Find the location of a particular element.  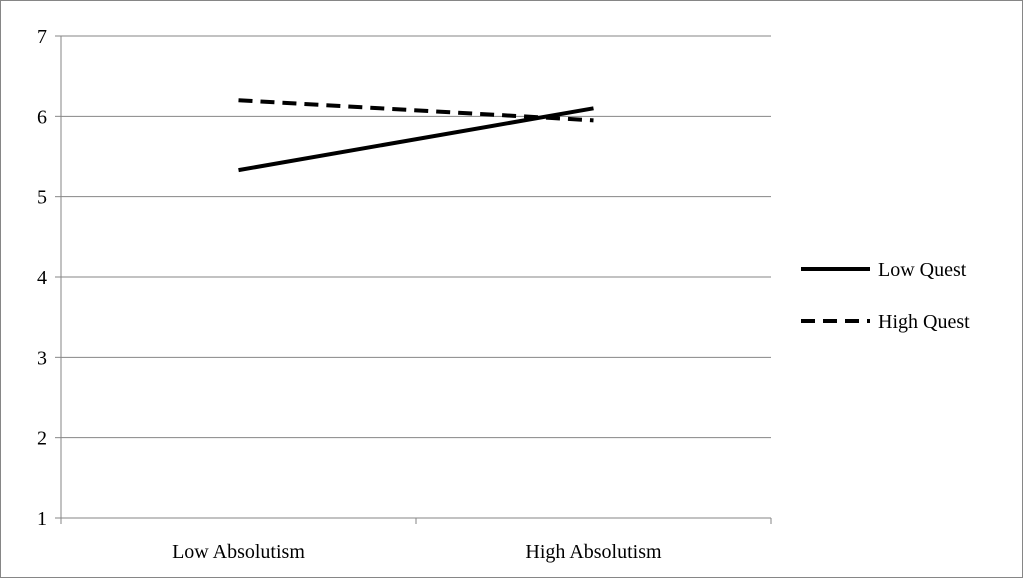

y-tick-label: 7 is located at coordinates (42, 37).